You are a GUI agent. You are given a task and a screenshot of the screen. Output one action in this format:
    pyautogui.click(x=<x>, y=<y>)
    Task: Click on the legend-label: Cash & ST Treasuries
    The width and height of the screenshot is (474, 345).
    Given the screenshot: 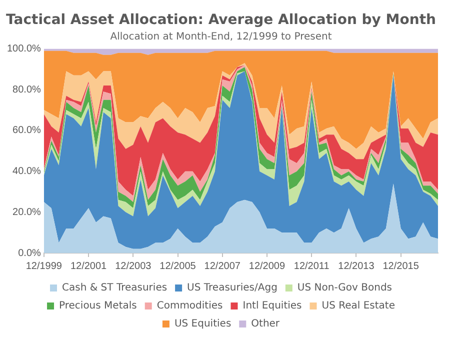 What is the action you would take?
    pyautogui.click(x=115, y=288)
    